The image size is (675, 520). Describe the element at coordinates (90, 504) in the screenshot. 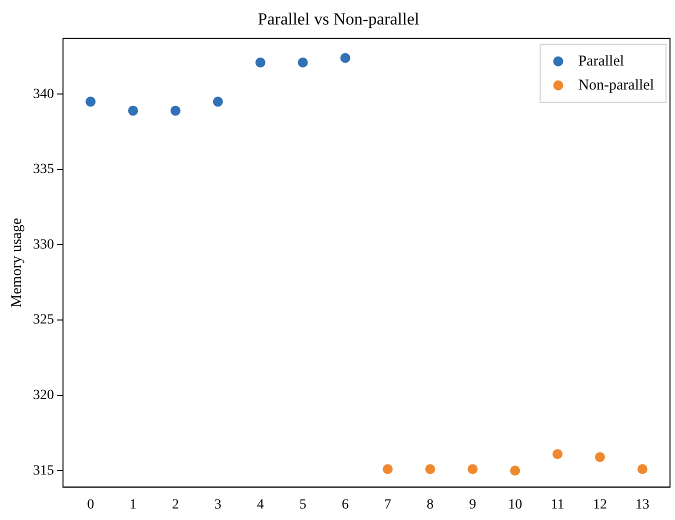

I see `x-tick-label: 0` at that location.